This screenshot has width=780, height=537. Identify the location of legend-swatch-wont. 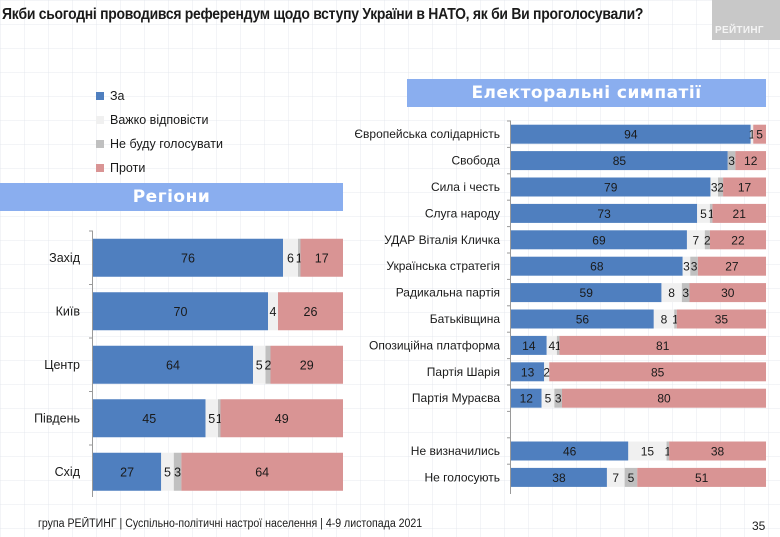
(100, 144).